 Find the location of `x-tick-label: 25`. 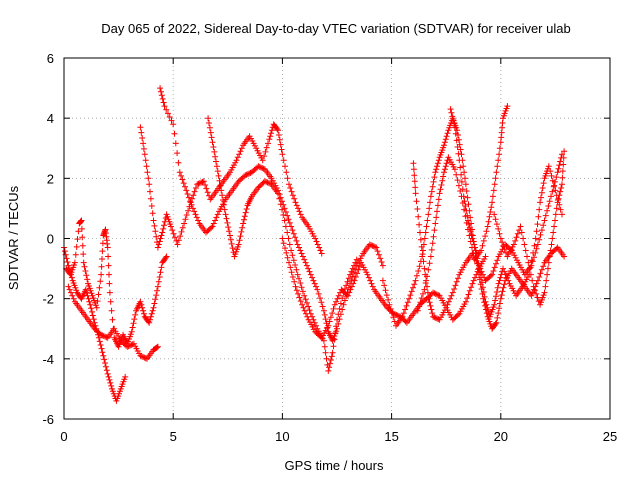

x-tick-label: 25 is located at coordinates (610, 436).